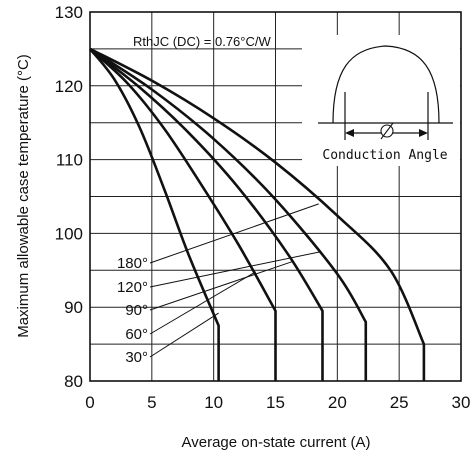  Describe the element at coordinates (73, 381) in the screenshot. I see `y-tick-label: 80` at that location.